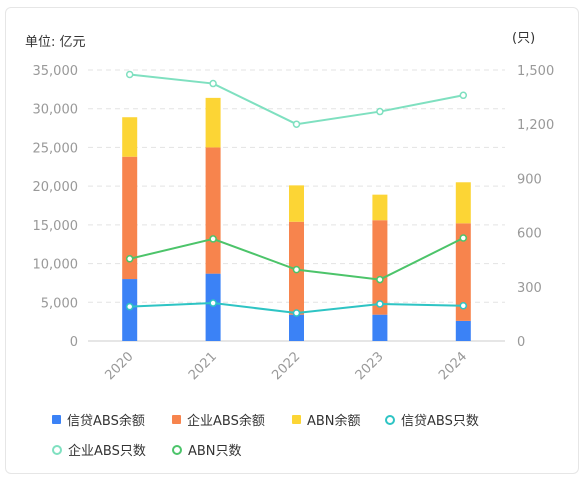 The image size is (585, 483). I want to click on y-left-tick-label: 30,000, so click(56, 110).